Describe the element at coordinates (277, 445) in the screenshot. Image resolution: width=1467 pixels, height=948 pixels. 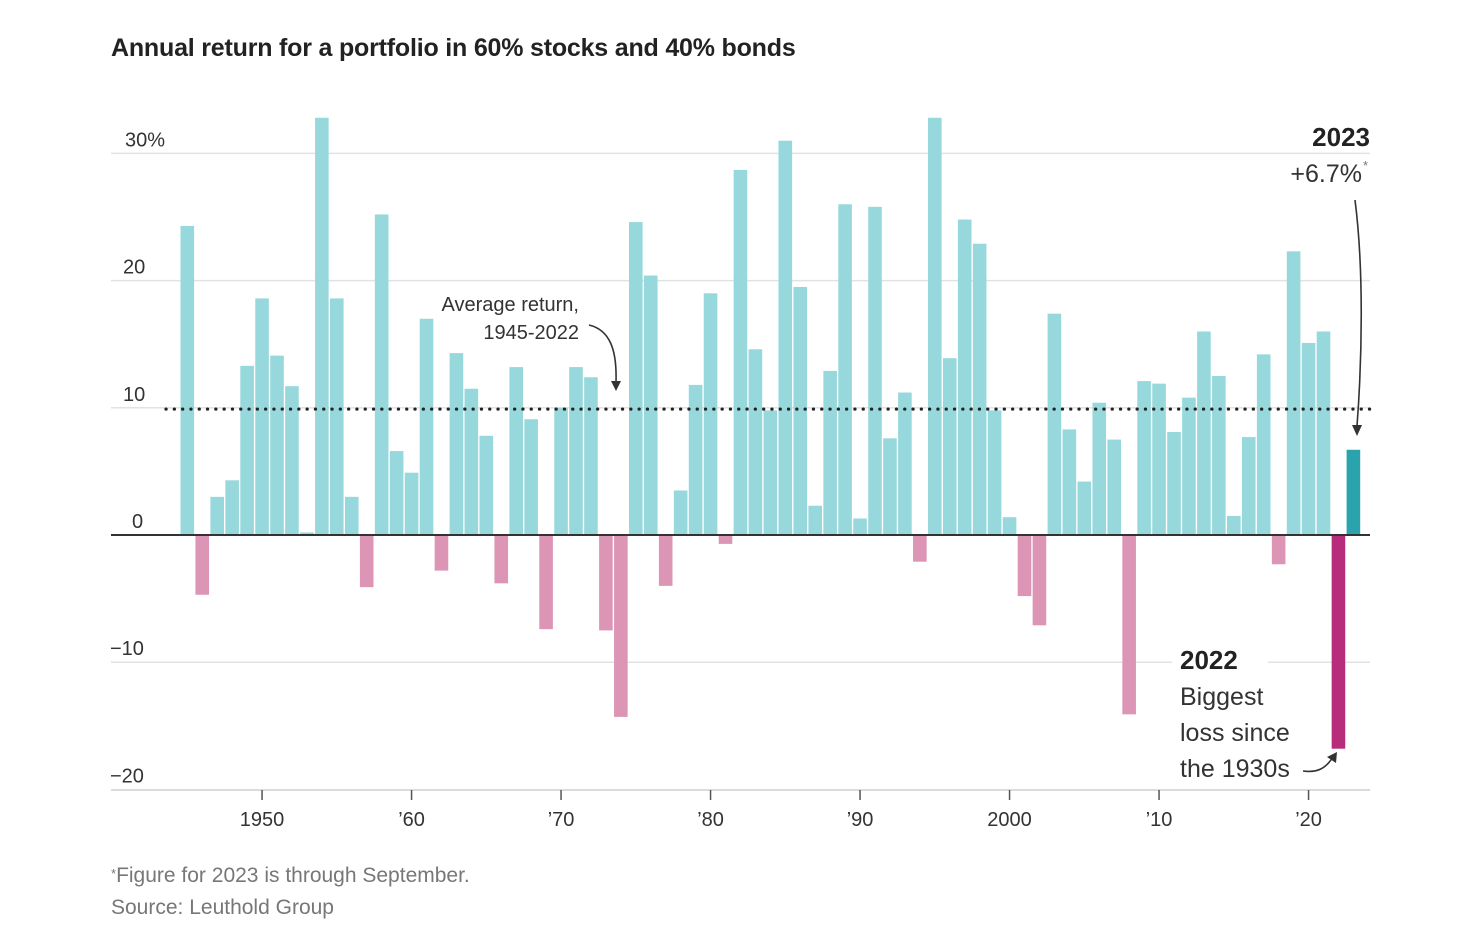
I see `bar-1951` at that location.